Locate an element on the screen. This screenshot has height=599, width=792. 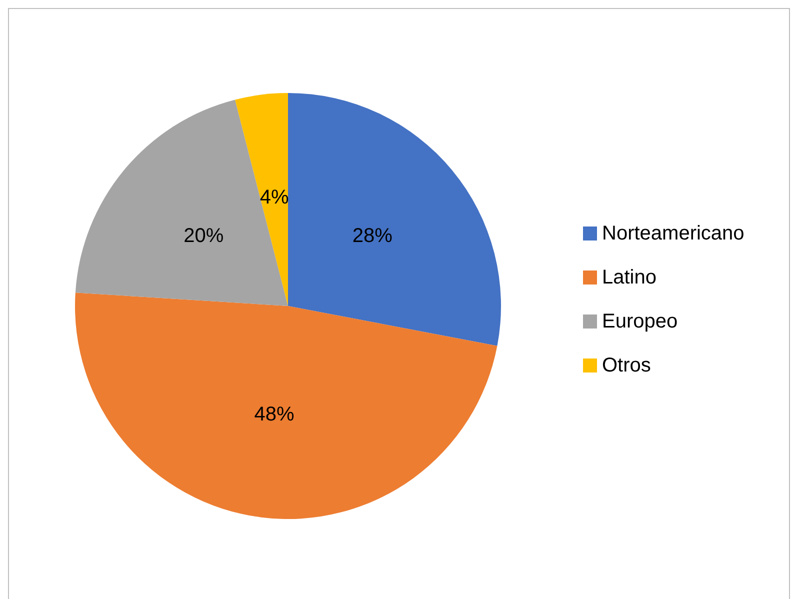
data-label: 20% is located at coordinates (204, 236).